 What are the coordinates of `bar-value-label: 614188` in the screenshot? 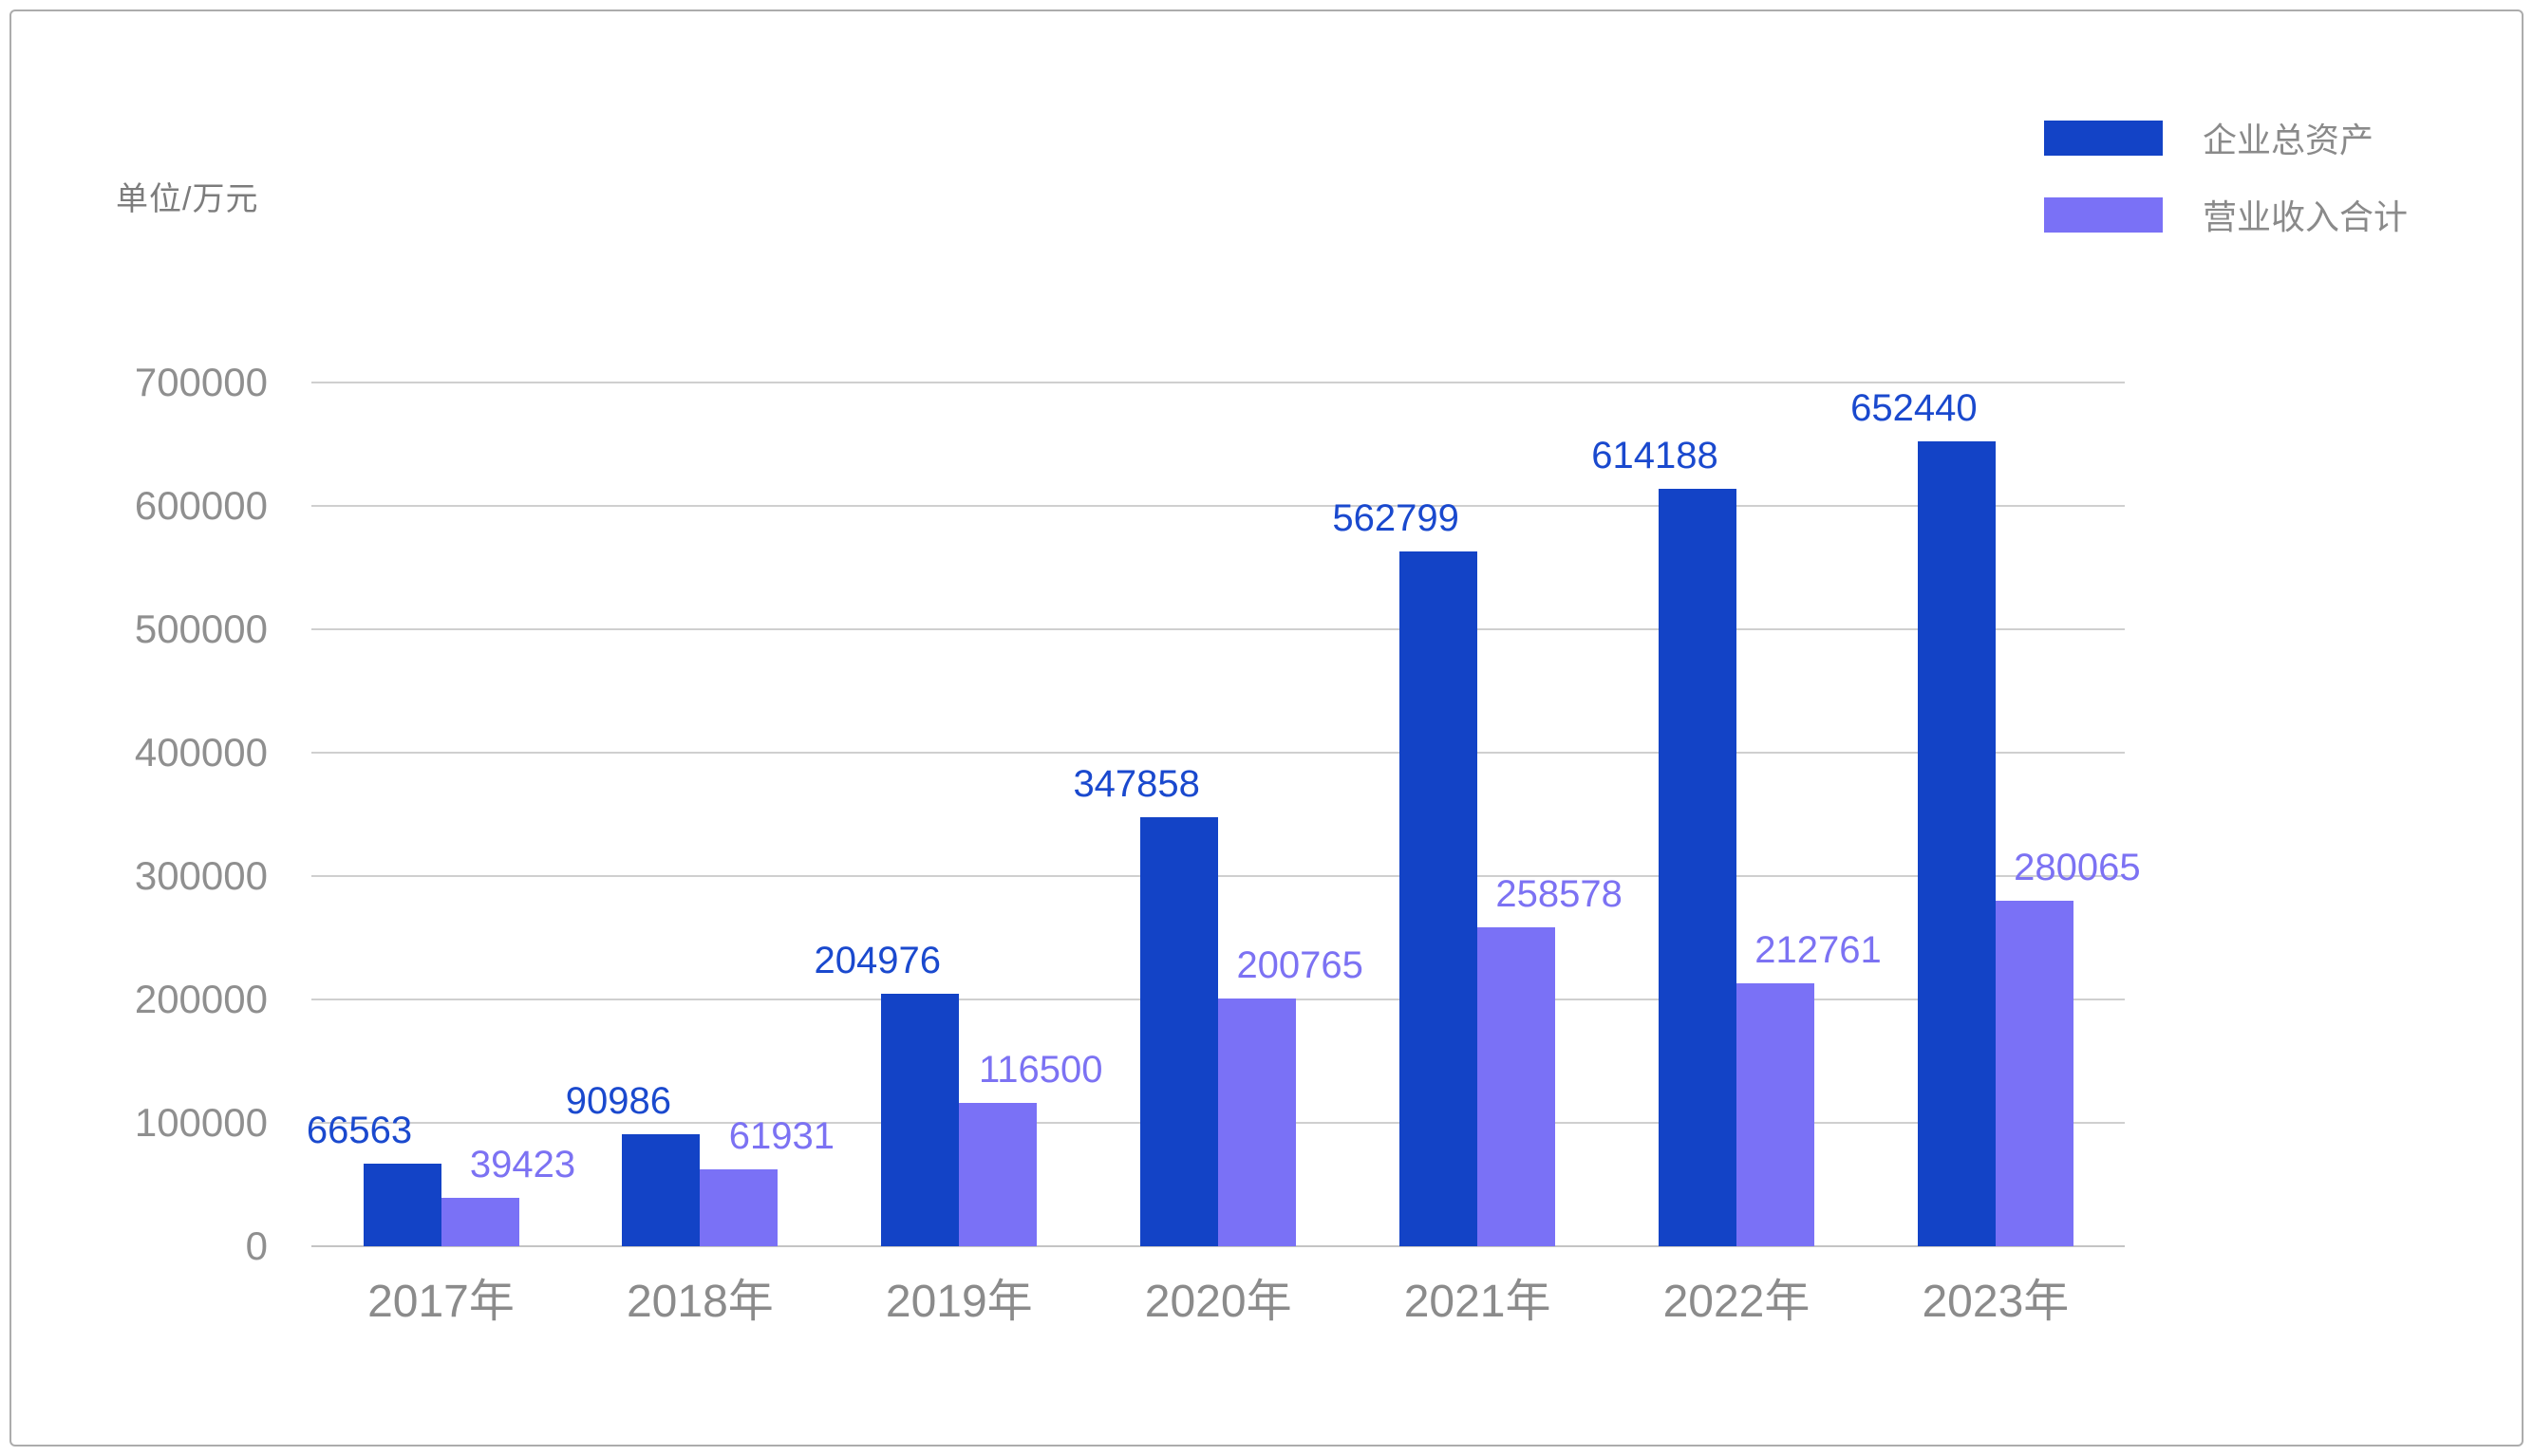 It's located at (1655, 455).